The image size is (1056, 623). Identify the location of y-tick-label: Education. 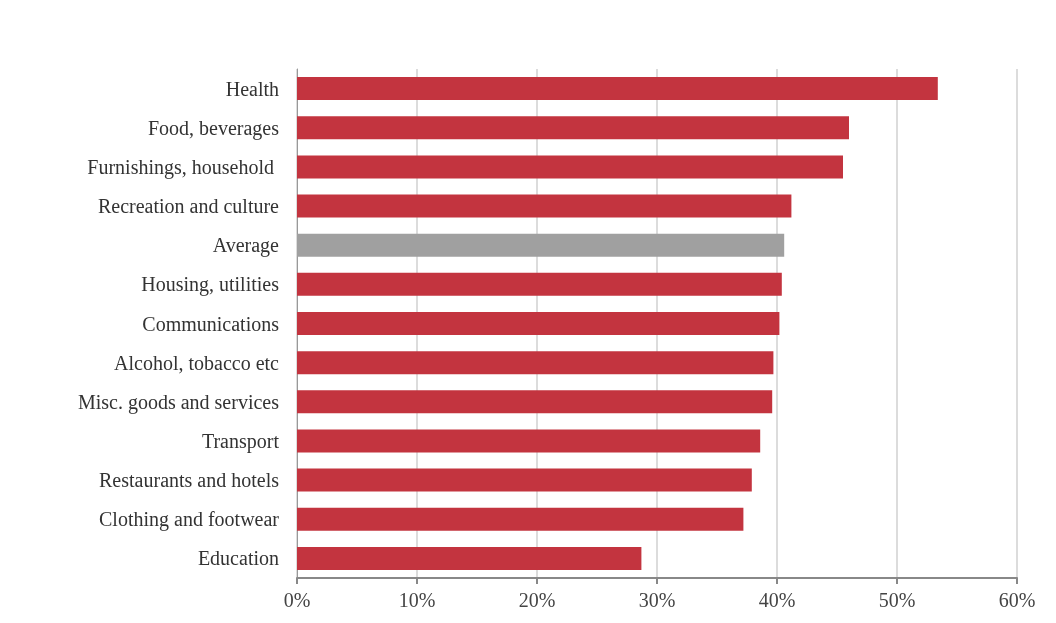
(238, 558).